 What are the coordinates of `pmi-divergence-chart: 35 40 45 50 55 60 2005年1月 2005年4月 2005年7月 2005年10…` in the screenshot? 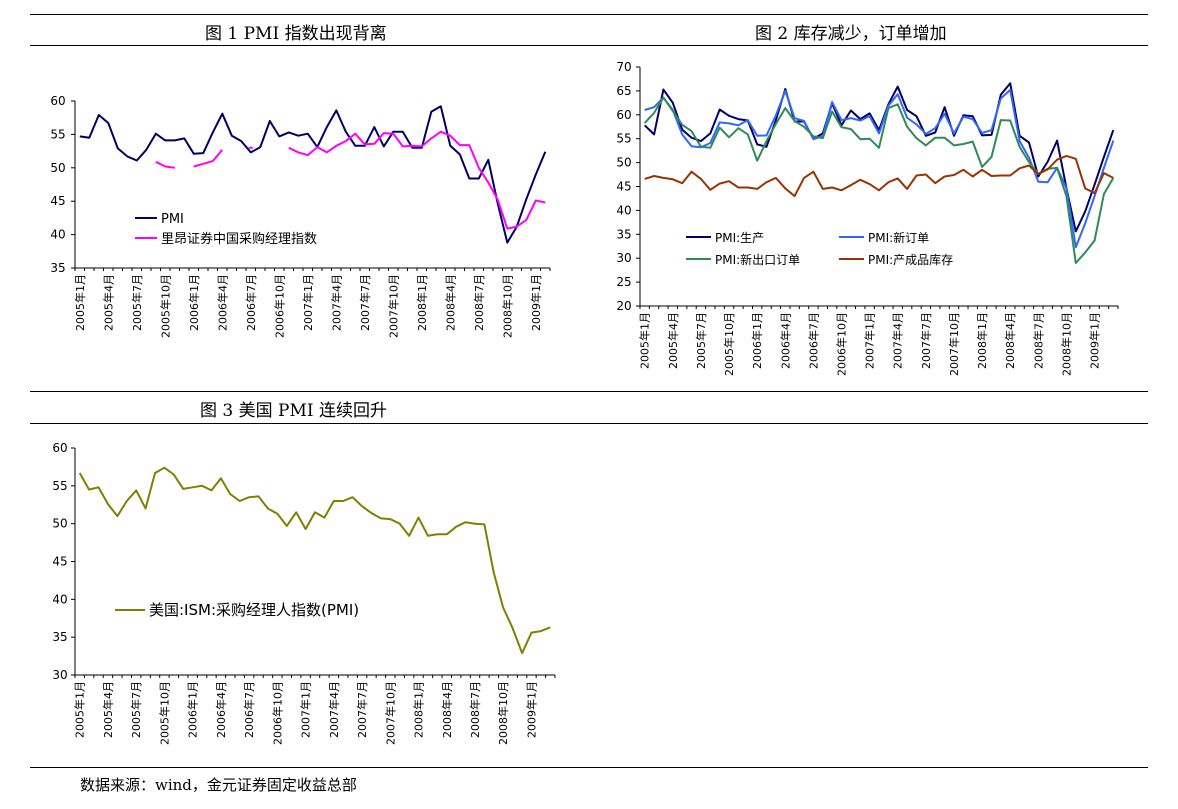 It's located at (300, 216).